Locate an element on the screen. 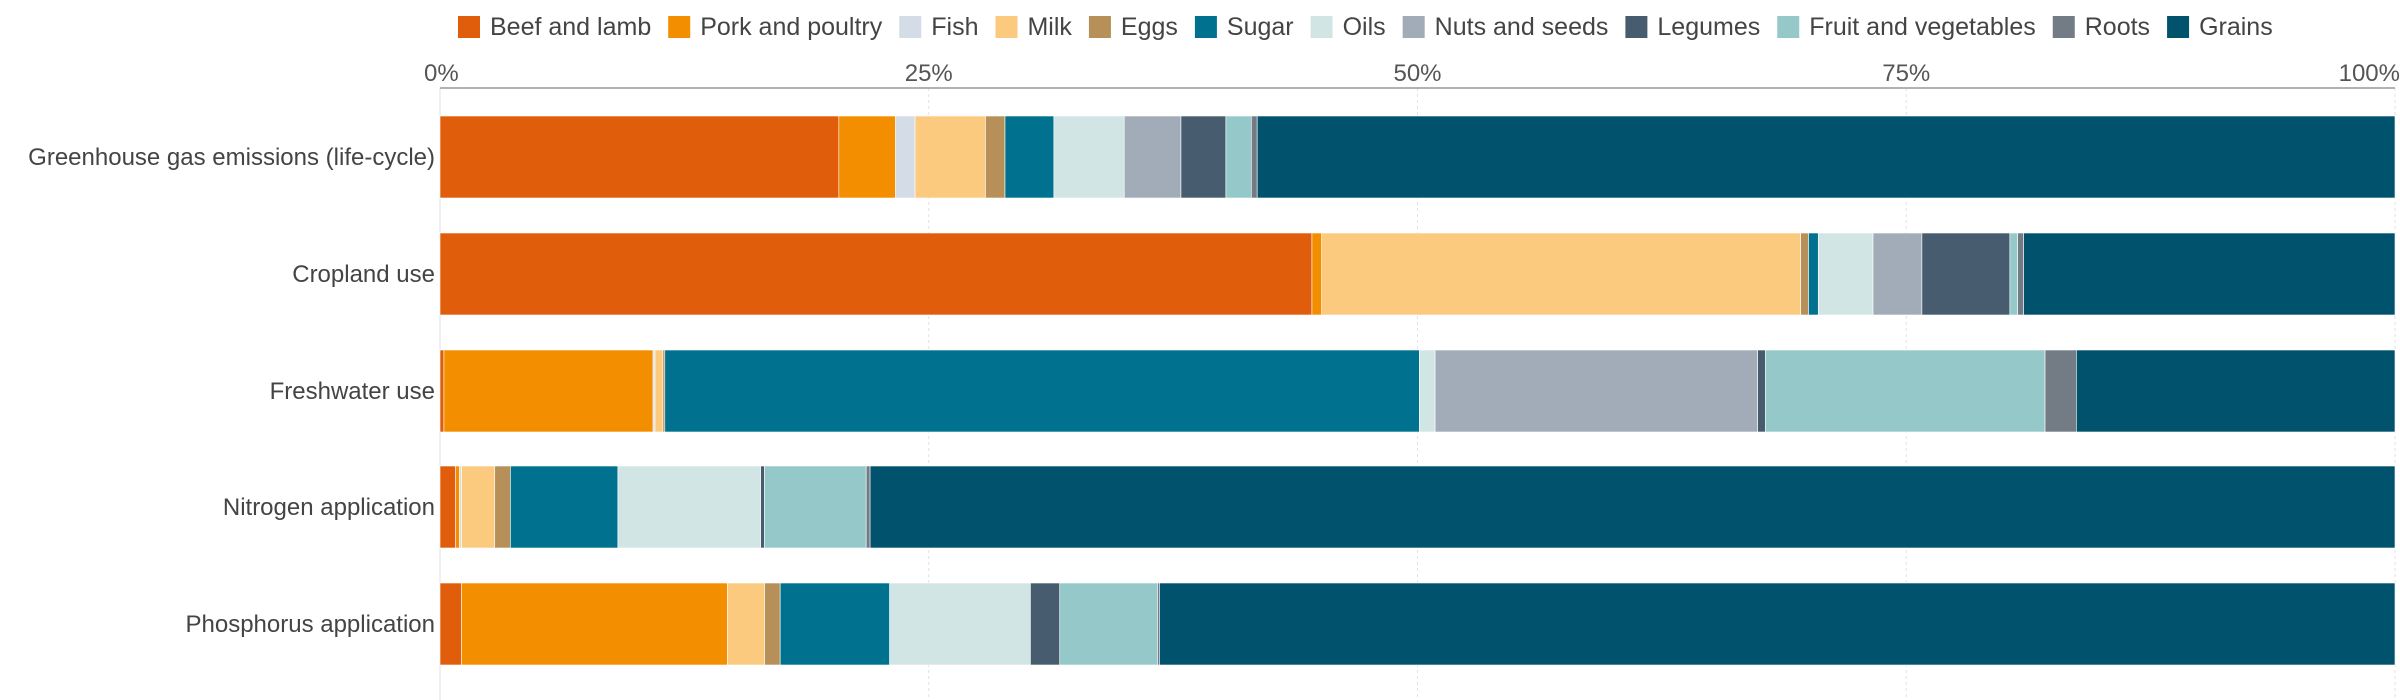 This screenshot has width=2400, height=700. bar-segment-freshwater-use-beef-and-lamb is located at coordinates (442, 391).